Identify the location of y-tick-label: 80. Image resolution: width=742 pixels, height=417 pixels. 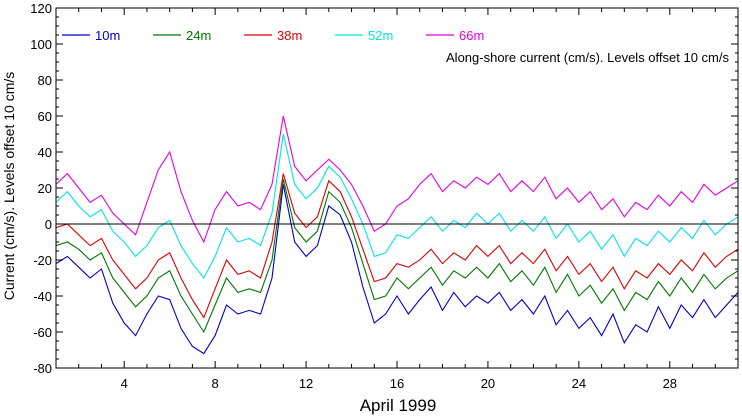
(45, 80).